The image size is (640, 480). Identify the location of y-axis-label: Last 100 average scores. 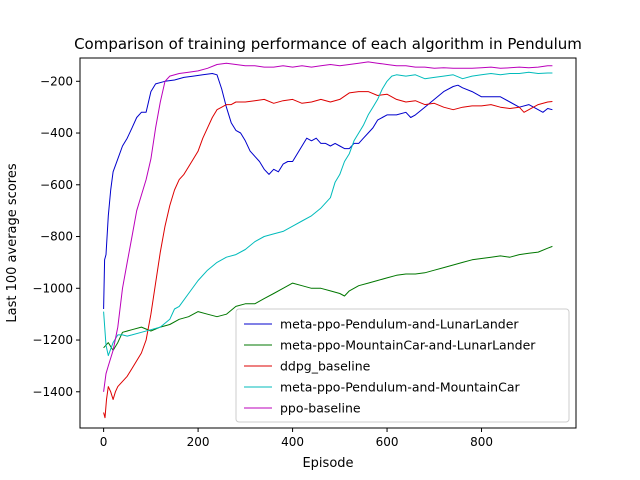
(12, 242).